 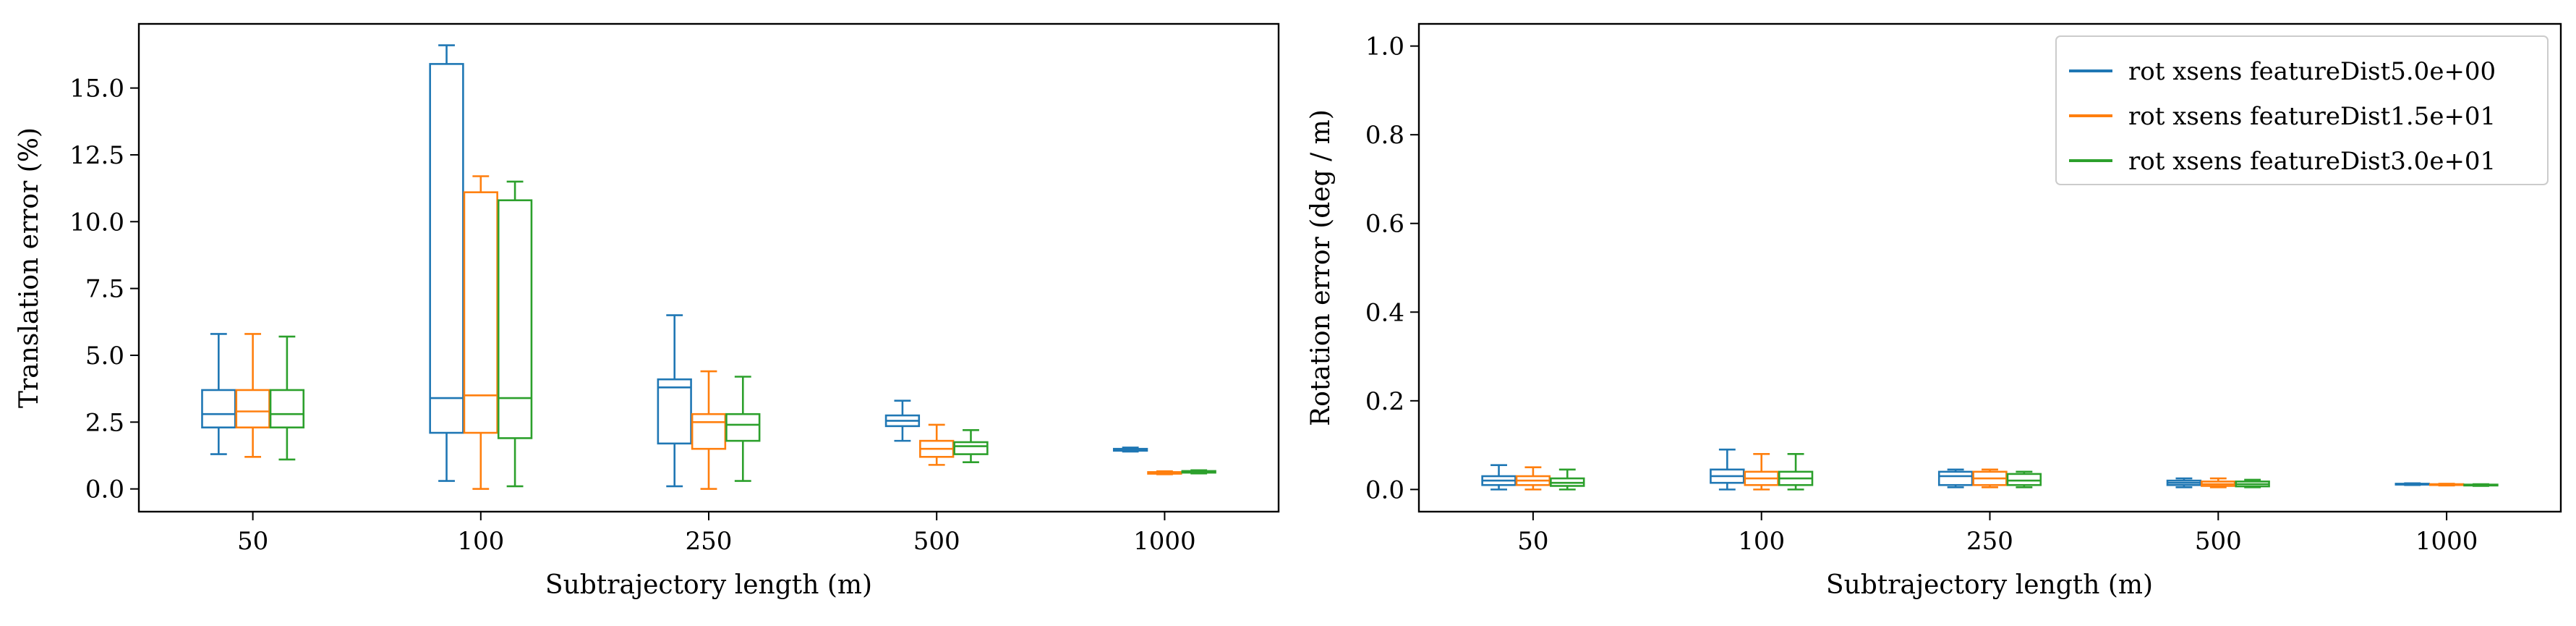 I want to click on y-axis-label: Translation error (%), so click(x=29, y=267).